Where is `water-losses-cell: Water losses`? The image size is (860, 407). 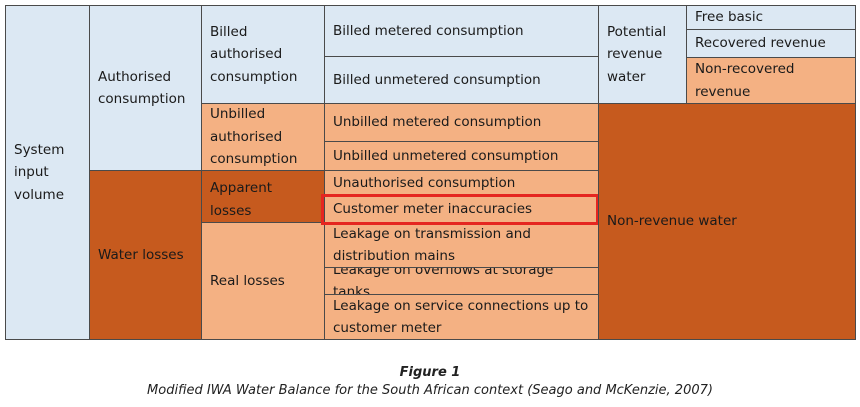
water-losses-cell: Water losses is located at coordinates (145, 255).